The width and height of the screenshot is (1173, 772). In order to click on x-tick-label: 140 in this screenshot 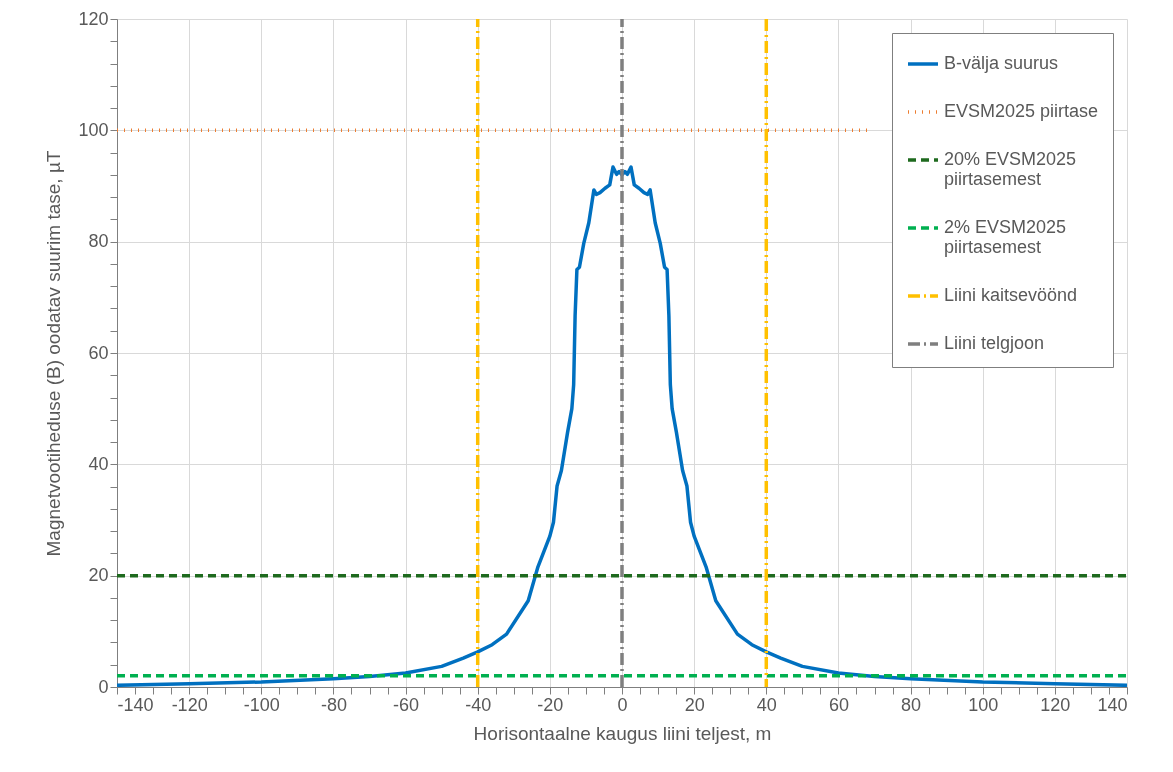, I will do `click(1112, 704)`.